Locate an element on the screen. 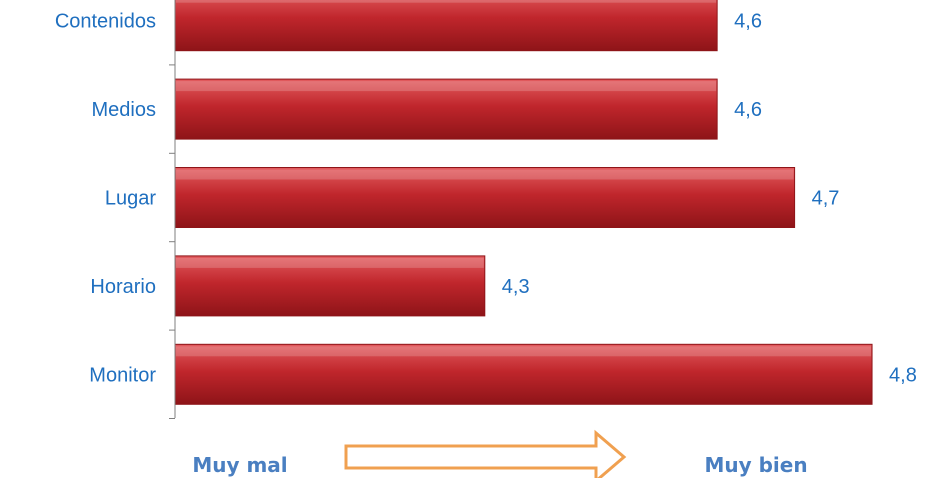  value-label-monitor: 4,8 is located at coordinates (903, 375).